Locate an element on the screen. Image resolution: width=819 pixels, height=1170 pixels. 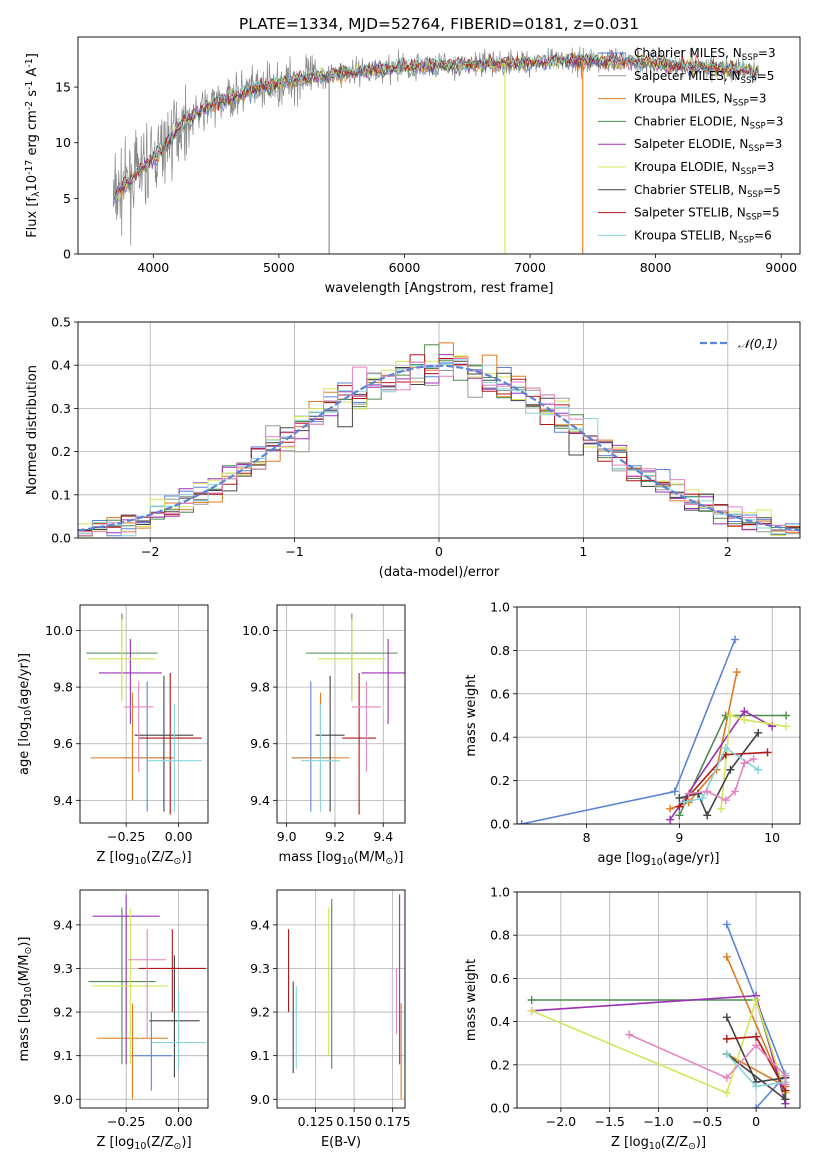
label-segment: -2 is located at coordinates (29, 105).